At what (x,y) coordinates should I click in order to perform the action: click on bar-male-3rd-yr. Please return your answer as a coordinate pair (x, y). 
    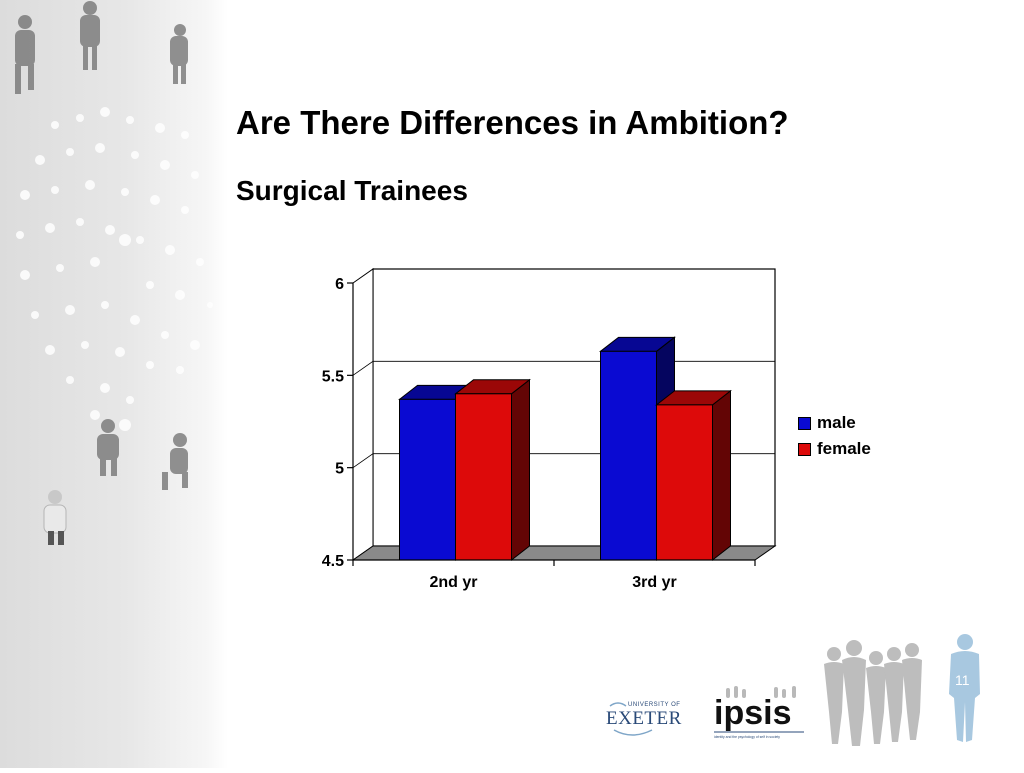
    Looking at the image, I should click on (637, 449).